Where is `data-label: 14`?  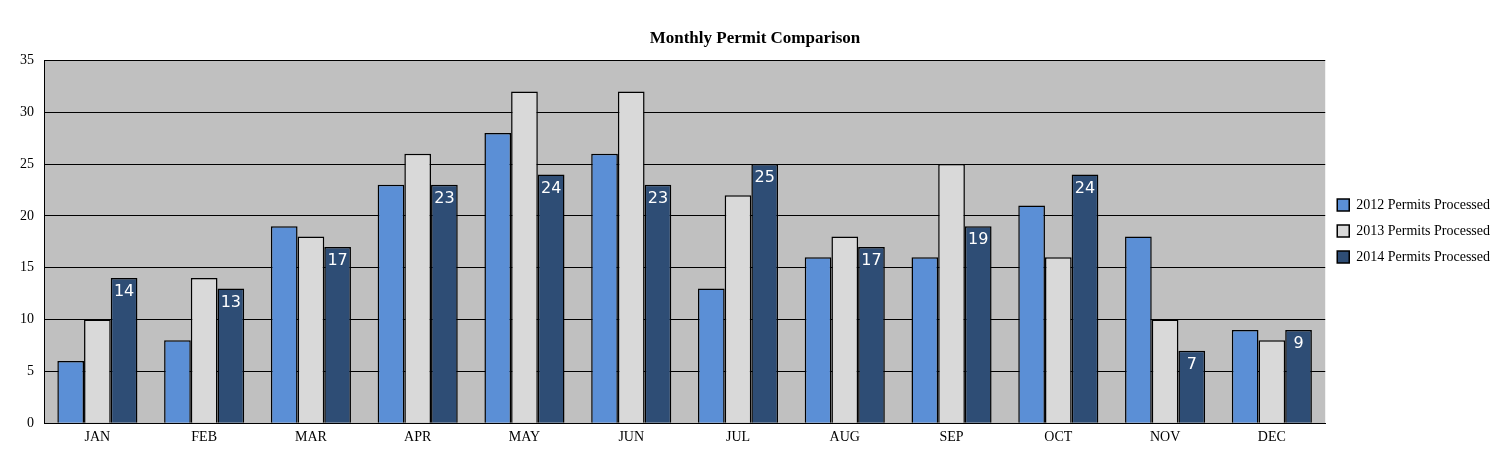
data-label: 14 is located at coordinates (124, 291).